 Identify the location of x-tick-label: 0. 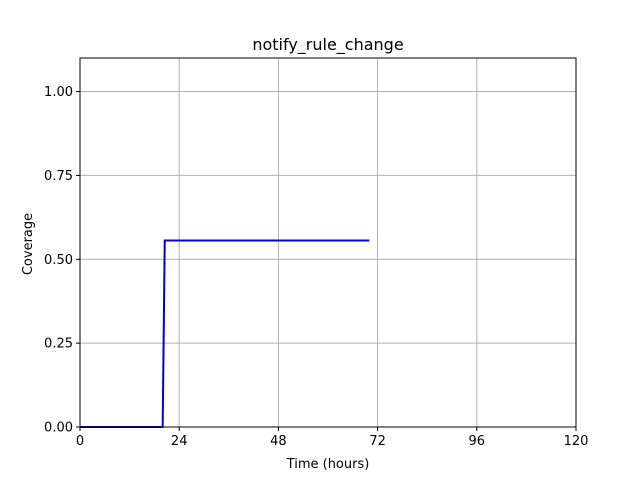
(80, 441).